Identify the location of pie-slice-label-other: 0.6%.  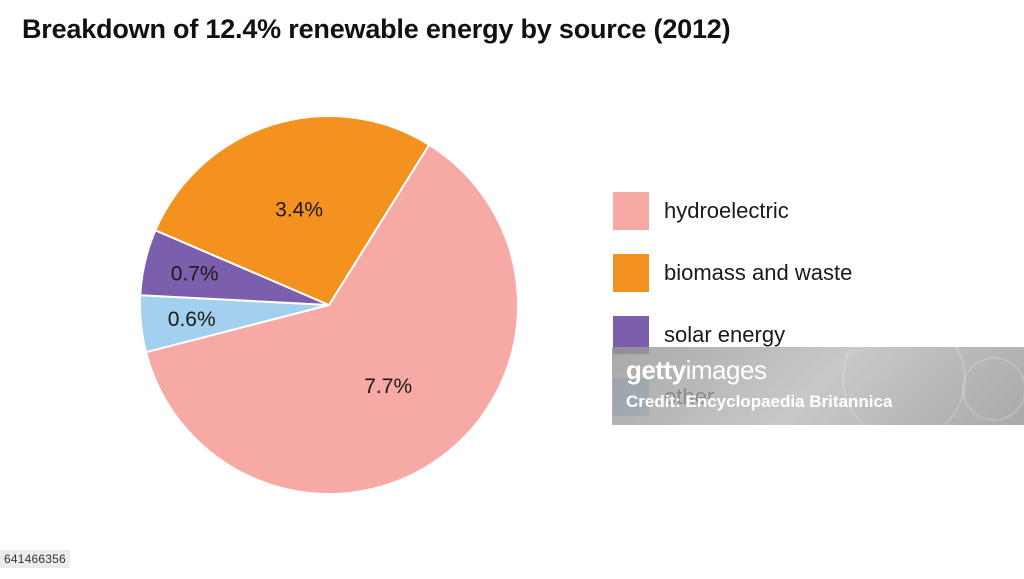
(192, 319).